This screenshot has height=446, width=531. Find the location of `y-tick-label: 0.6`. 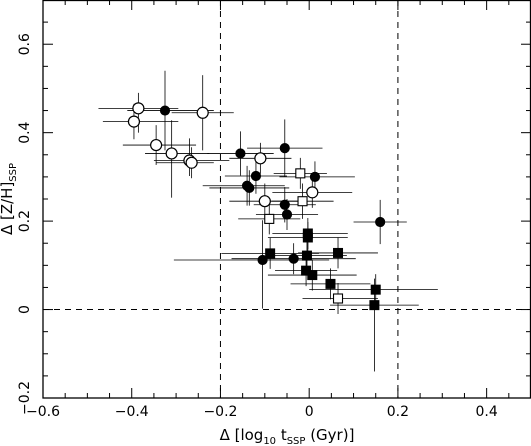

y-tick-label: 0.6 is located at coordinates (25, 44).